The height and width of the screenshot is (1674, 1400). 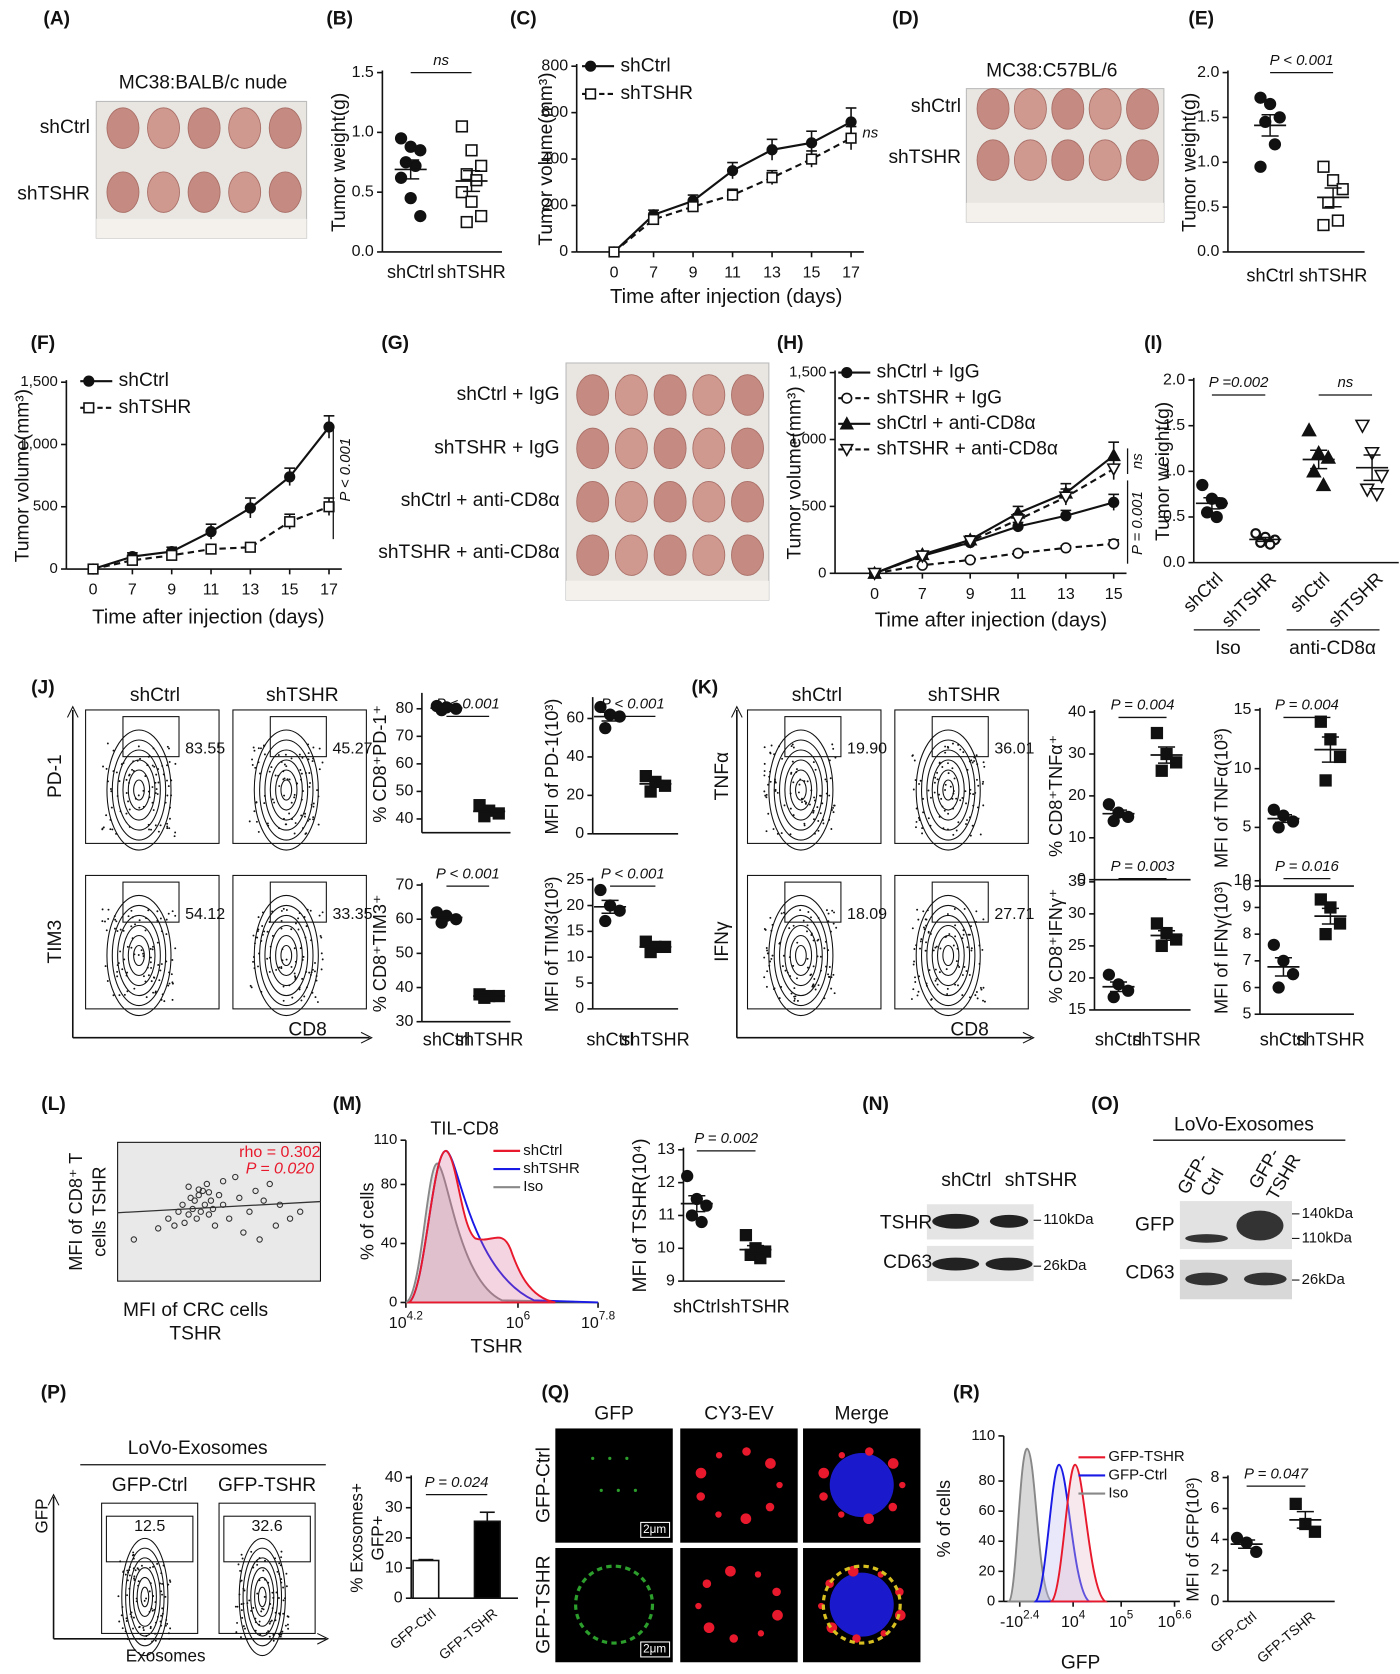 What do you see at coordinates (487, 1560) in the screenshot?
I see `bar` at bounding box center [487, 1560].